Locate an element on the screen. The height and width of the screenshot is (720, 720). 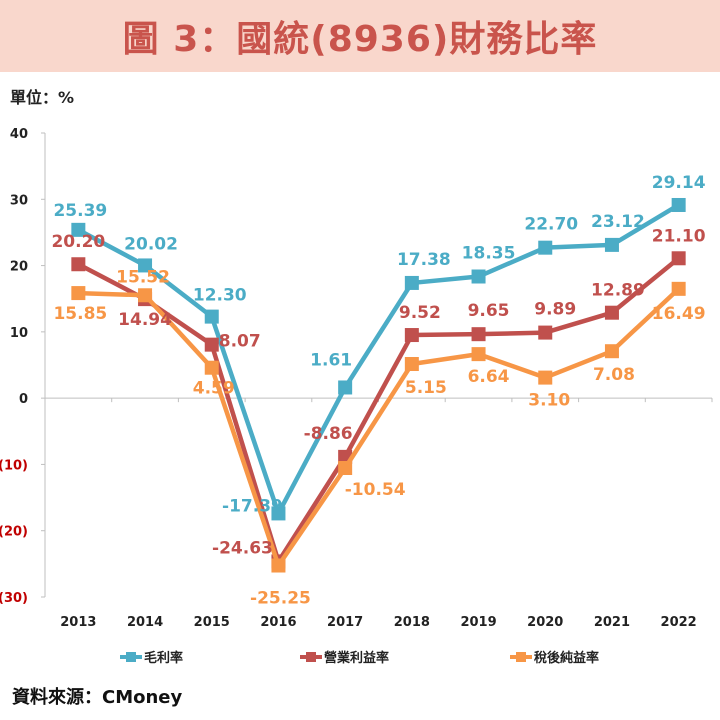
y-tick-label: 30 is located at coordinates (19, 200).